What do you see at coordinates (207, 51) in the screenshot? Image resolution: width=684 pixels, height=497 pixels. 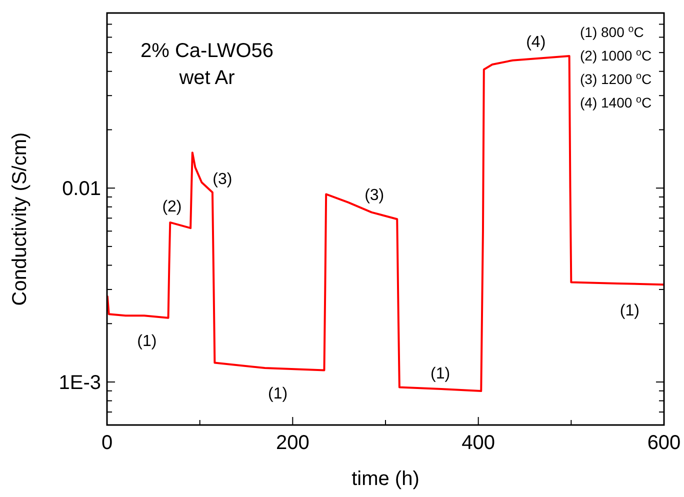 I see `text: 2% Ca-LWO56` at bounding box center [207, 51].